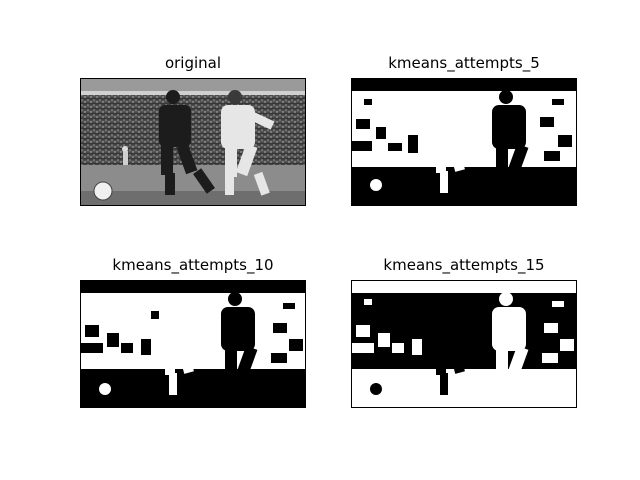  Describe the element at coordinates (193, 142) in the screenshot. I see `original-image` at that location.